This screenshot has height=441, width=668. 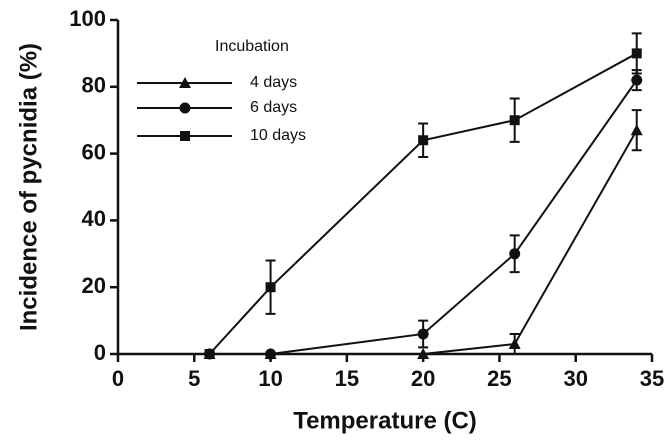 I want to click on x-tick-label: 20, so click(x=423, y=378).